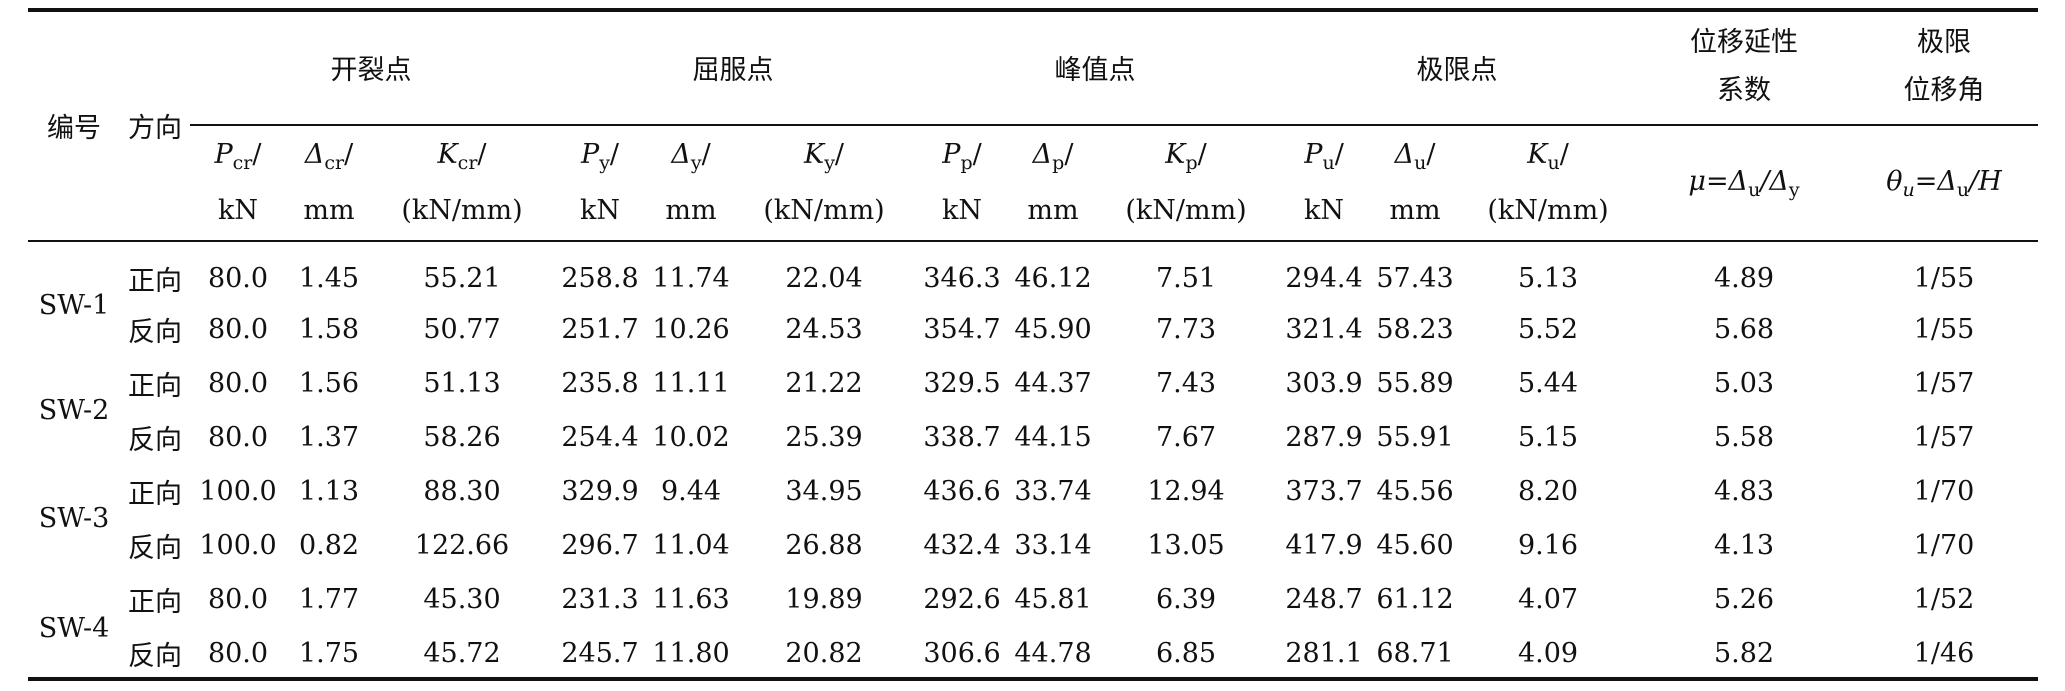  What do you see at coordinates (962, 653) in the screenshot?
I see `value-cell: 306.6` at bounding box center [962, 653].